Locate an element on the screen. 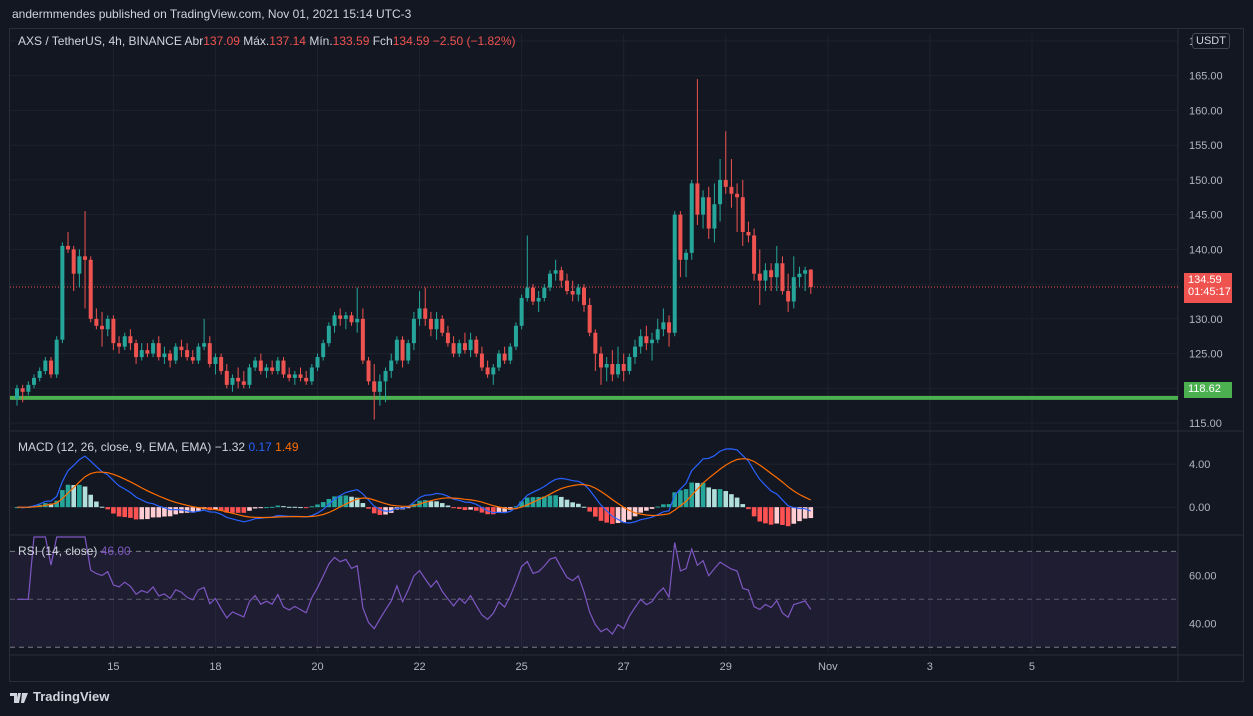  price-tick-label: 145.00 is located at coordinates (1206, 216).